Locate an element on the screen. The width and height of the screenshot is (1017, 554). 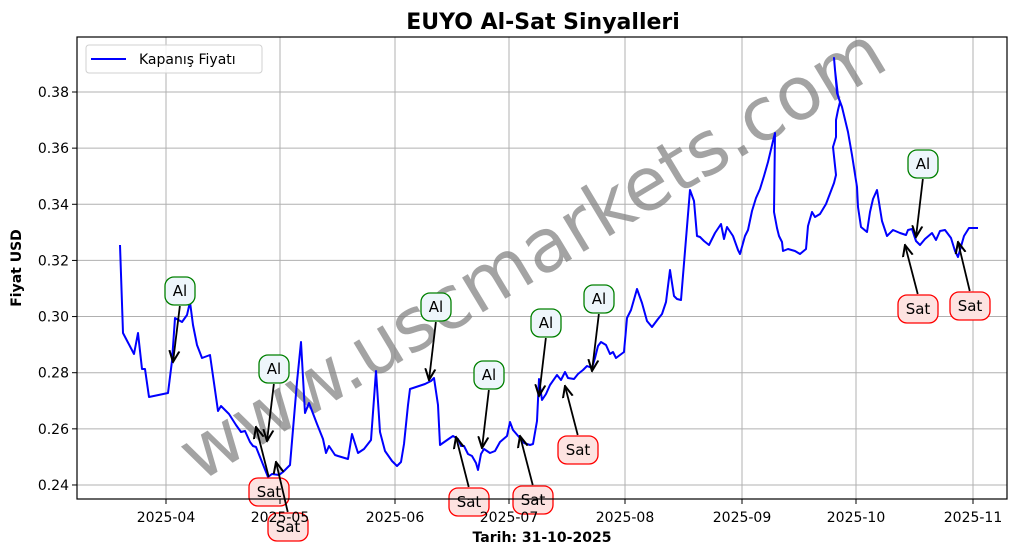
legend-label: Kapanış Fiyatı is located at coordinates (187, 60).